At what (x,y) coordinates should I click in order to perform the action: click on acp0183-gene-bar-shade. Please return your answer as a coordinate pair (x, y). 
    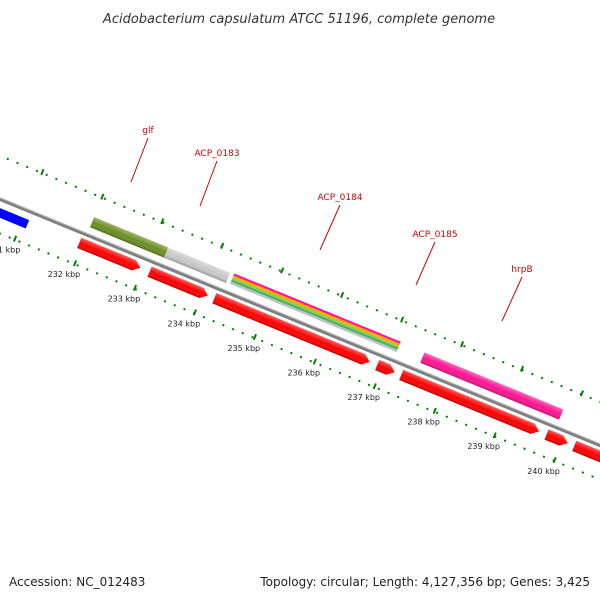
    Looking at the image, I should click on (197, 265).